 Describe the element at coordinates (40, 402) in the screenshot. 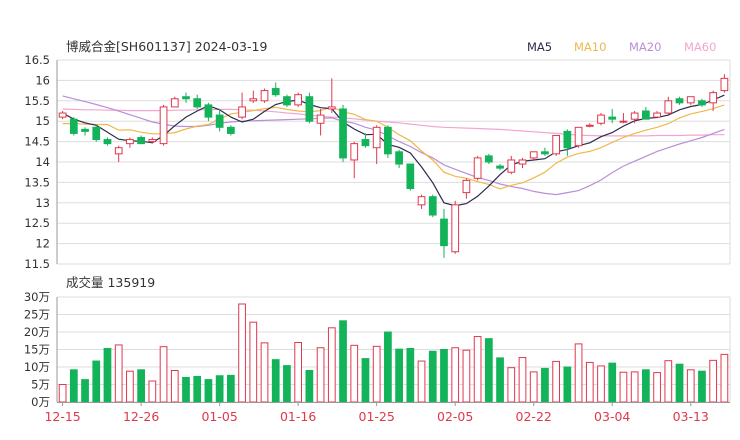

I see `volume-tick-label: 0万` at that location.